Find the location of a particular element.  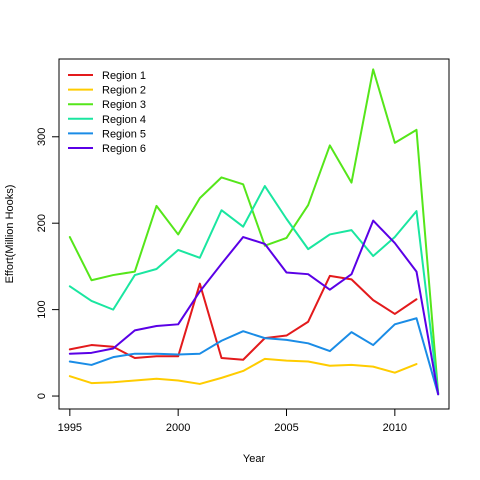

legend-label: Region 6 is located at coordinates (124, 149).